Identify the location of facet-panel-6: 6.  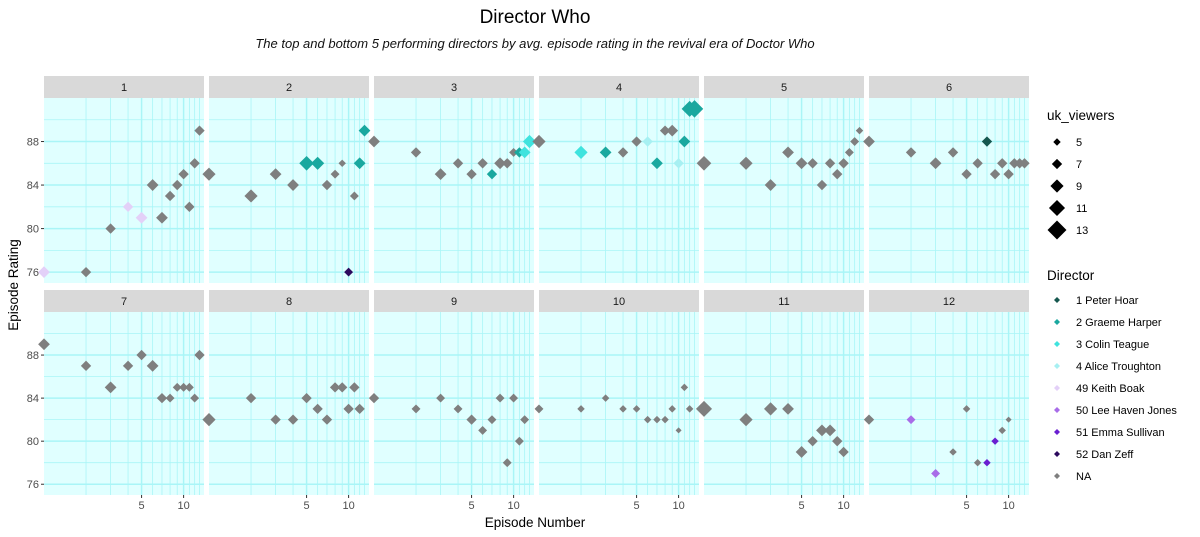
(946, 179).